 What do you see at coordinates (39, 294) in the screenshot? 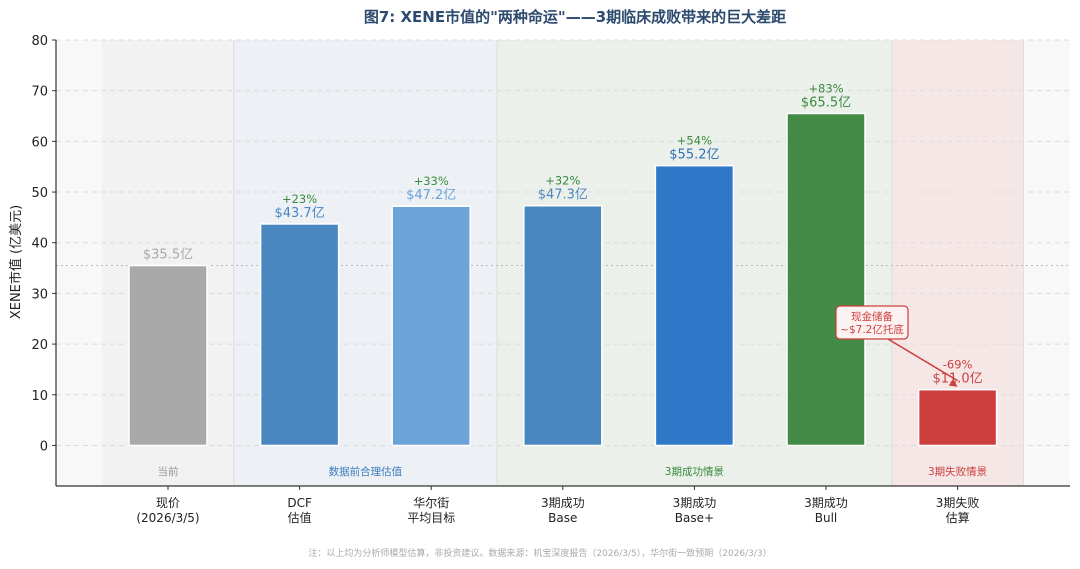
I see `y-tick-label: 30` at bounding box center [39, 294].